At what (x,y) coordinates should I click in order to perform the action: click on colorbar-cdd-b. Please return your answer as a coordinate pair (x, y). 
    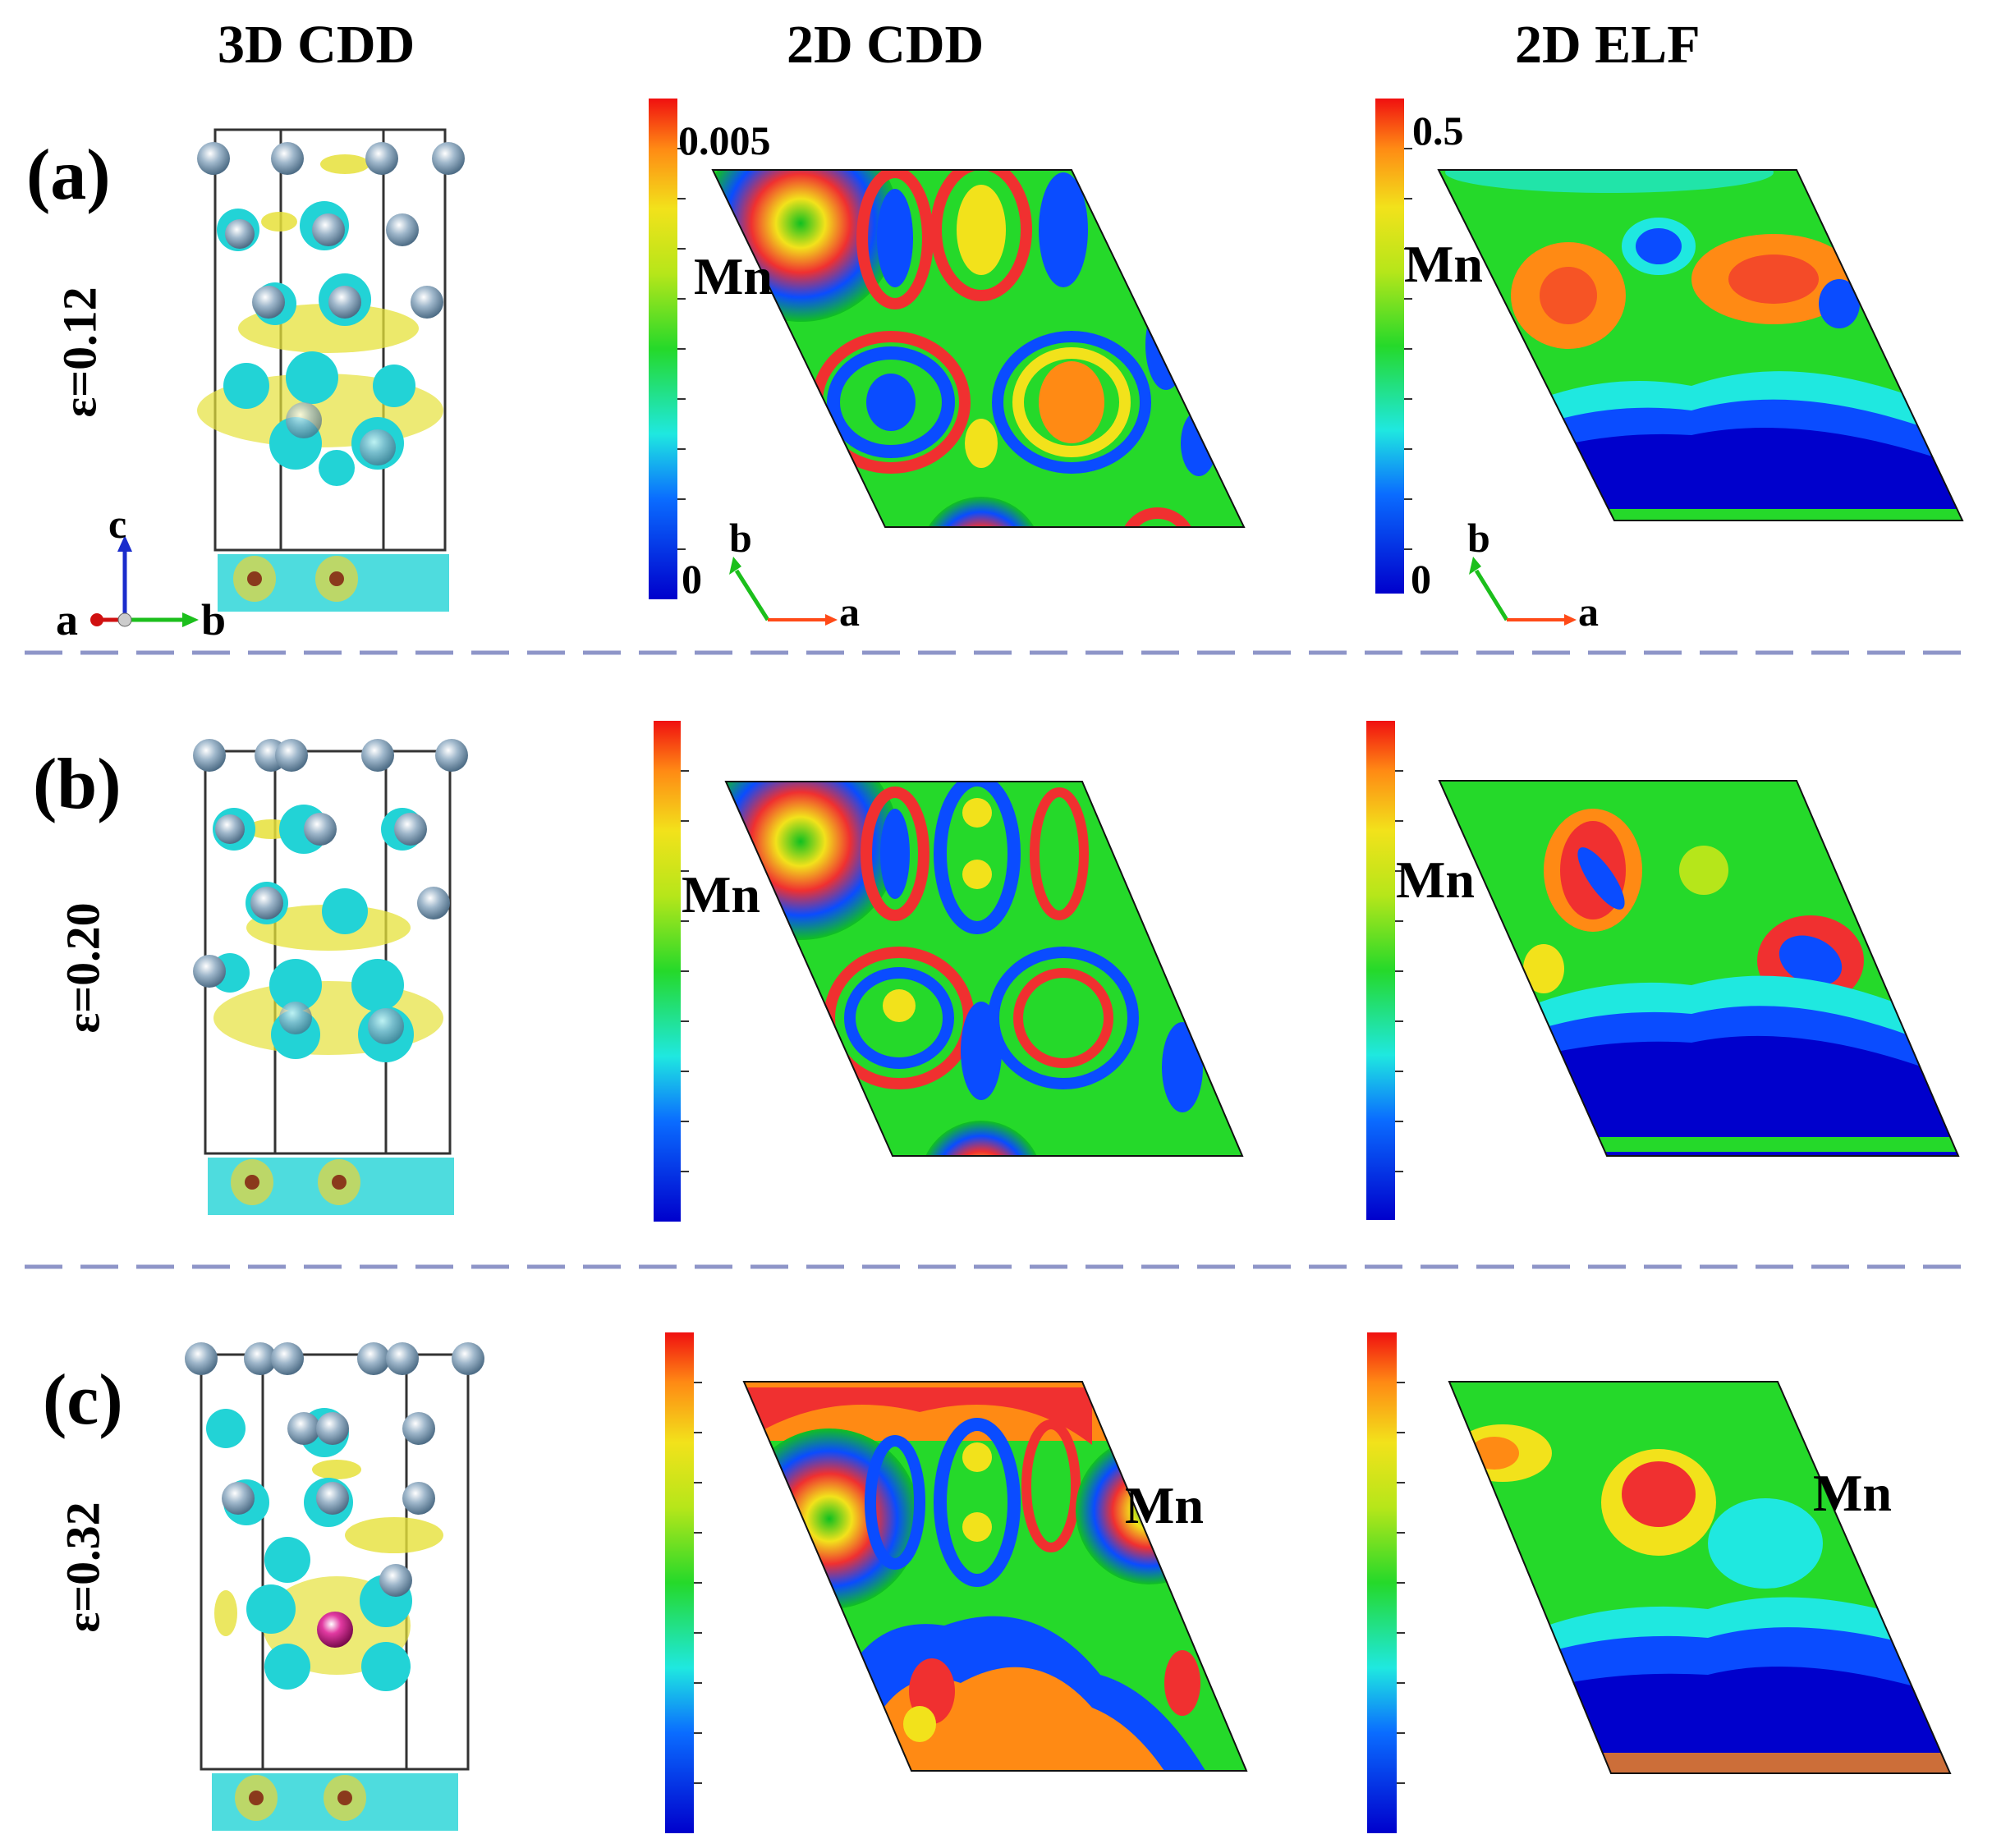
    Looking at the image, I should click on (667, 971).